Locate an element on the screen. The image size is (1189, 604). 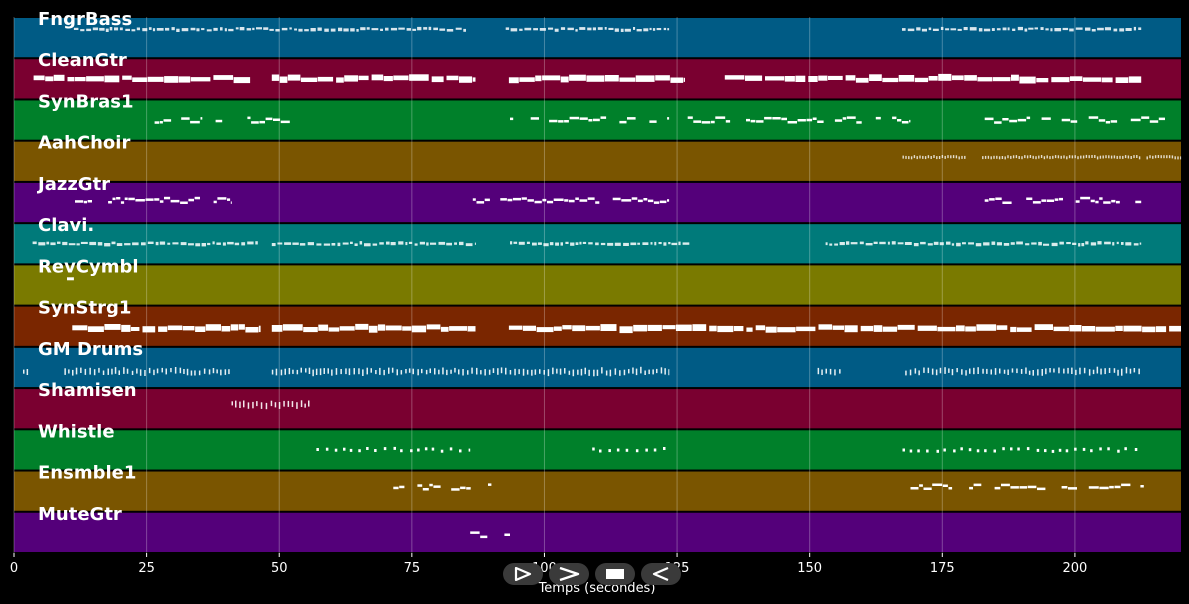
x-tick-label: 75 is located at coordinates (412, 568).